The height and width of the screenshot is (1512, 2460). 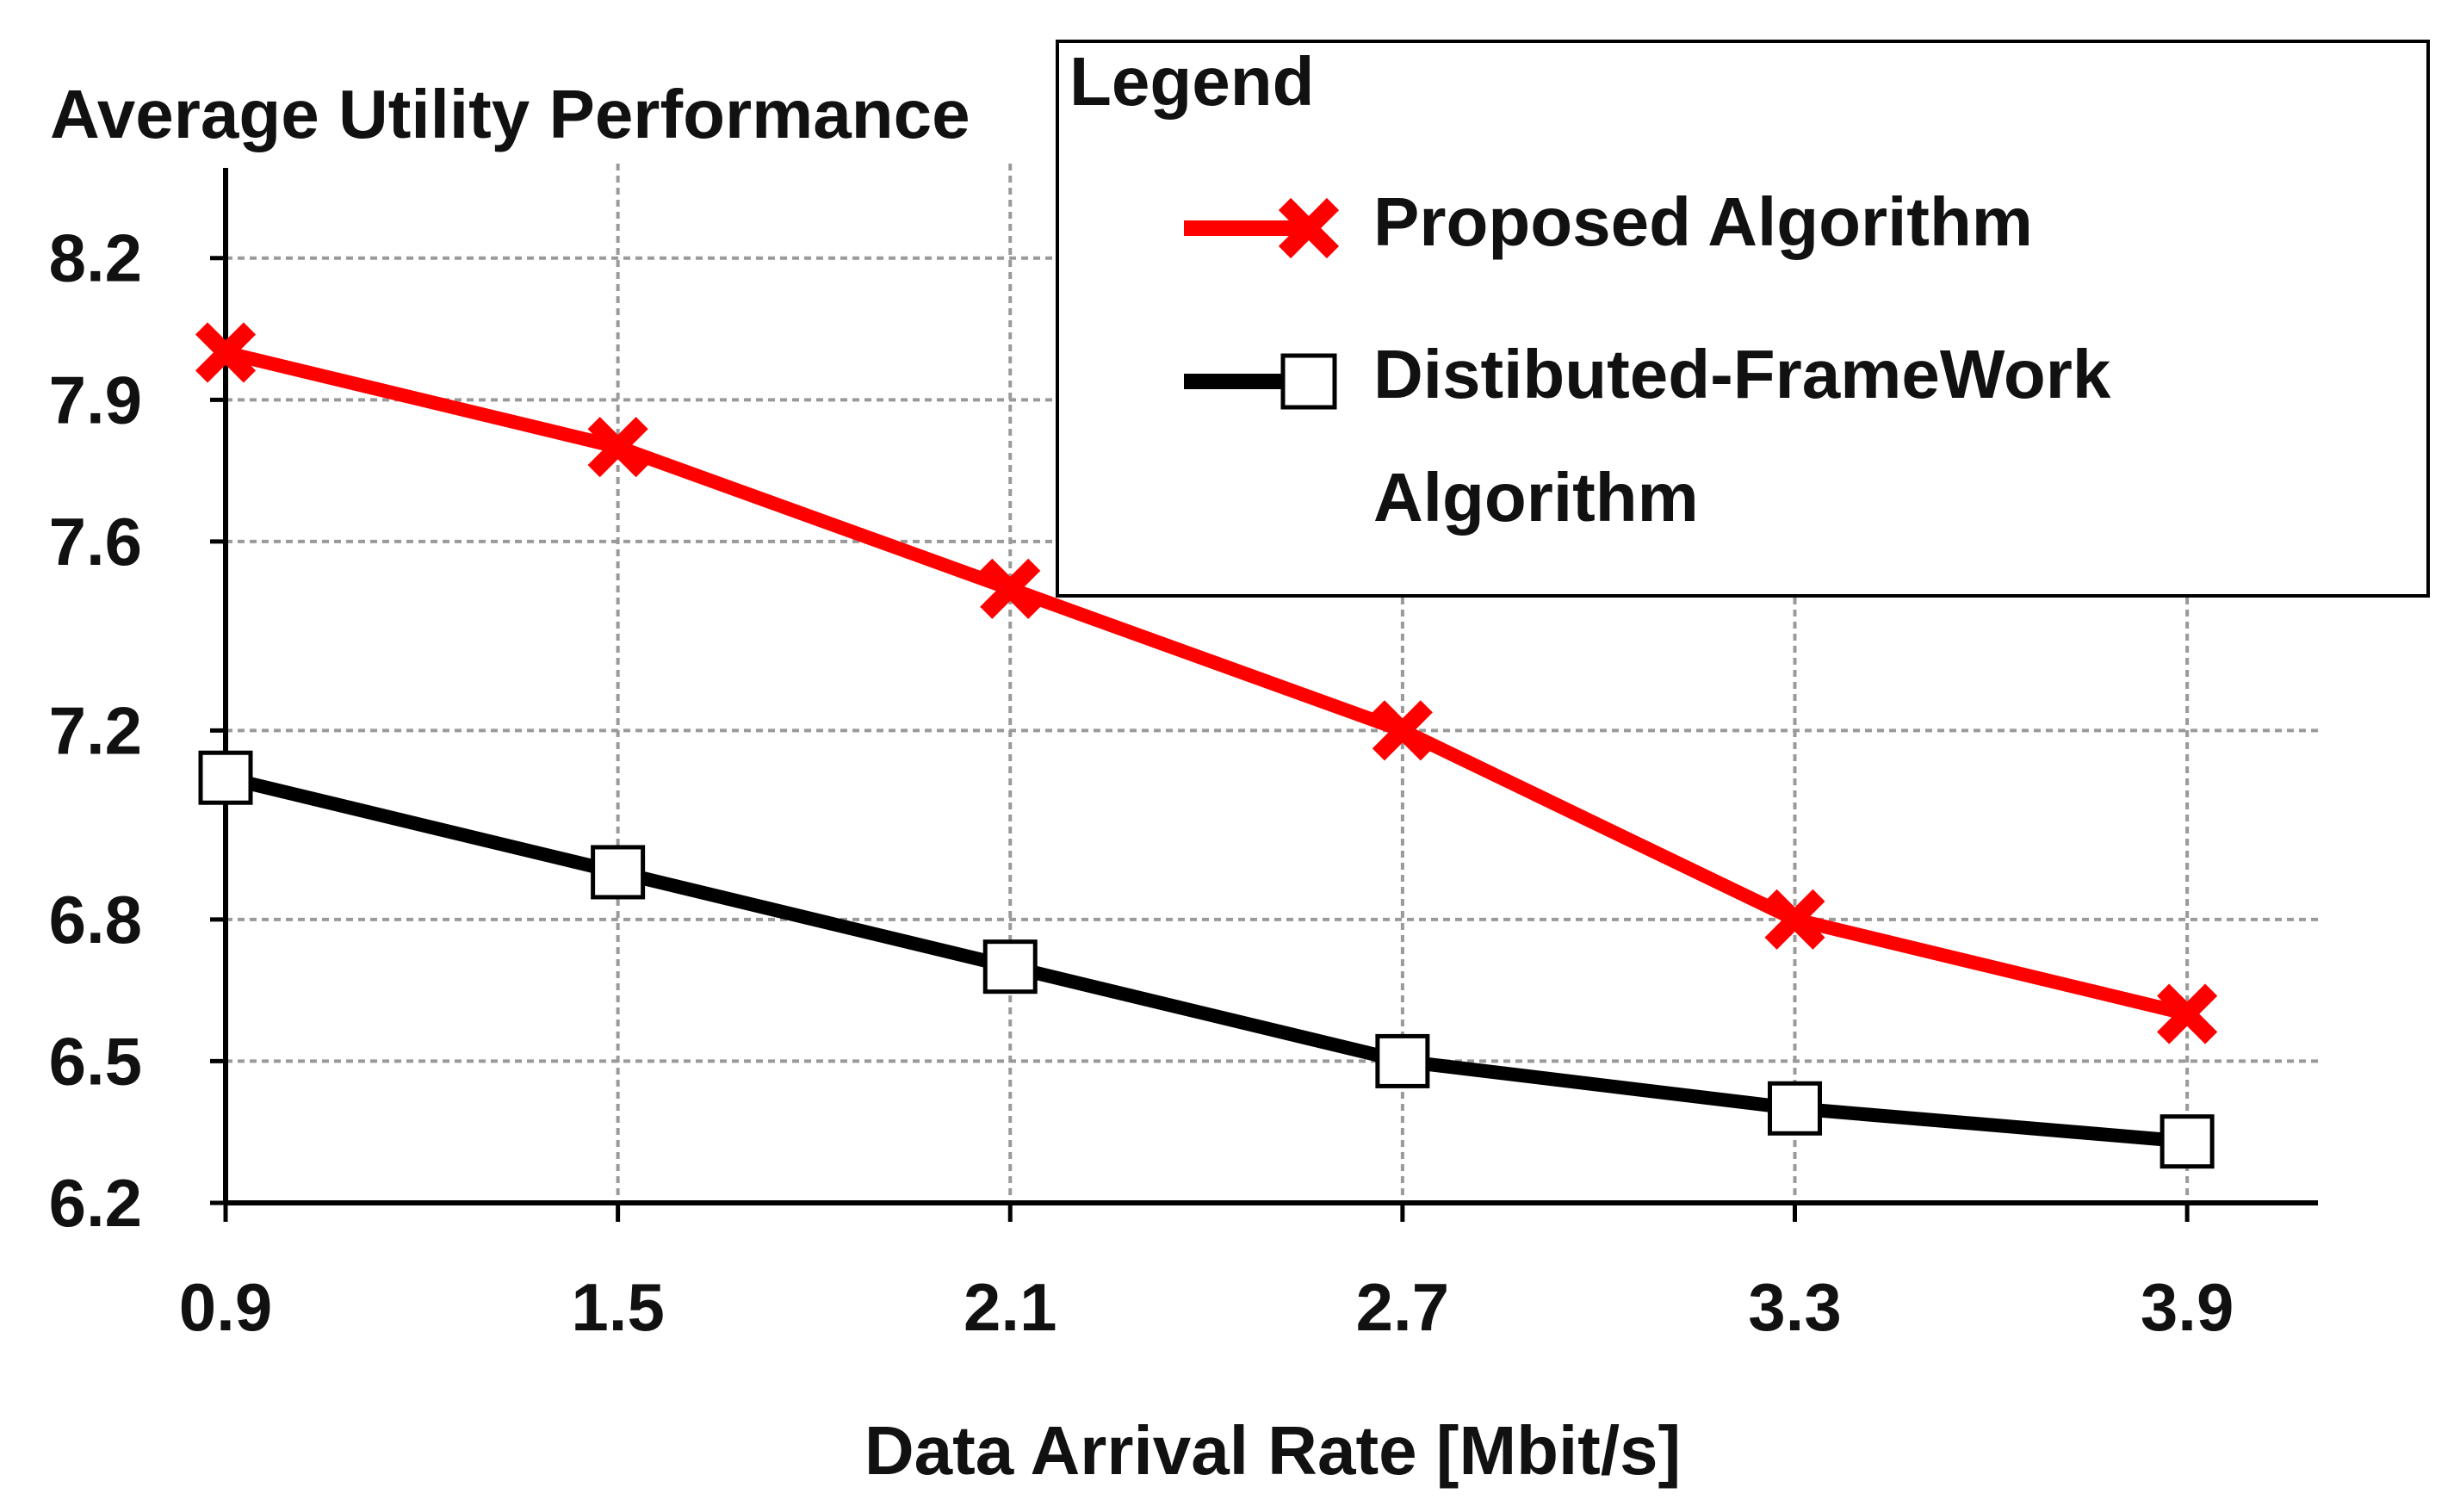 I want to click on y-axis-title: Average Utility Performance, so click(x=510, y=114).